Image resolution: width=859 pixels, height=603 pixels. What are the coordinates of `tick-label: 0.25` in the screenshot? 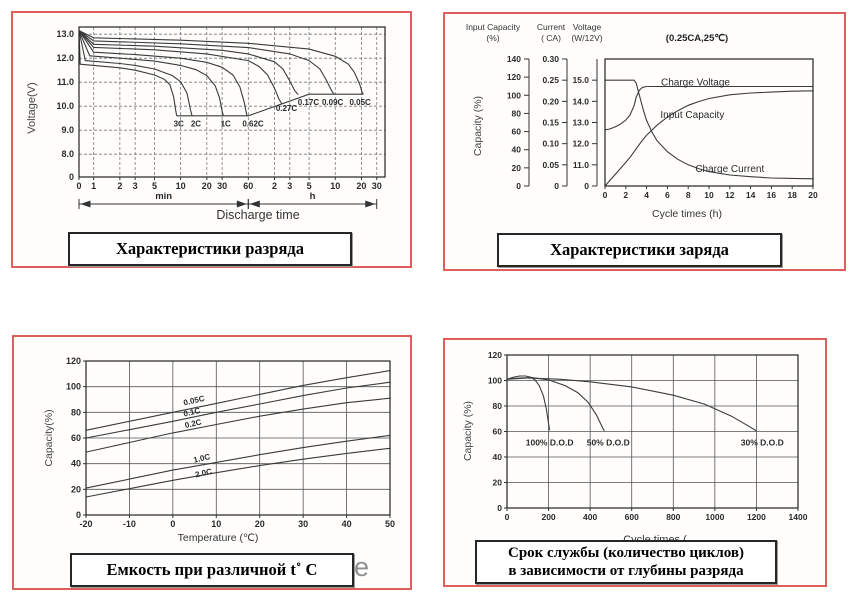 It's located at (550, 80).